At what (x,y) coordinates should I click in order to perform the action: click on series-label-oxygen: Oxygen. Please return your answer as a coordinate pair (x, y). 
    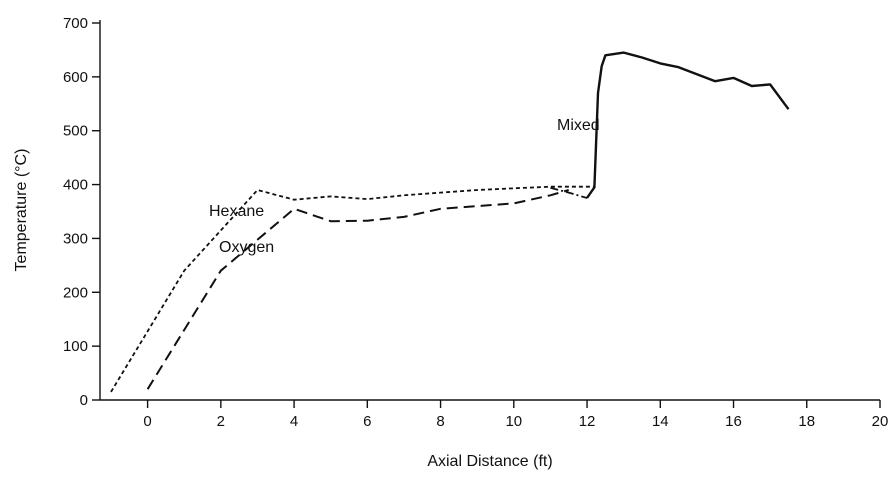
    Looking at the image, I should click on (246, 247).